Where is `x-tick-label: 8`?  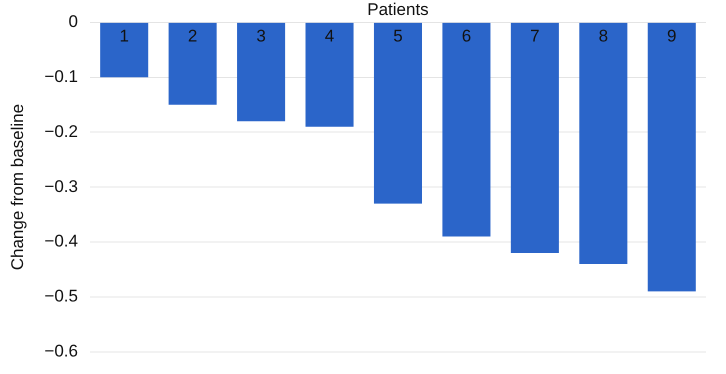 x-tick-label: 8 is located at coordinates (603, 36).